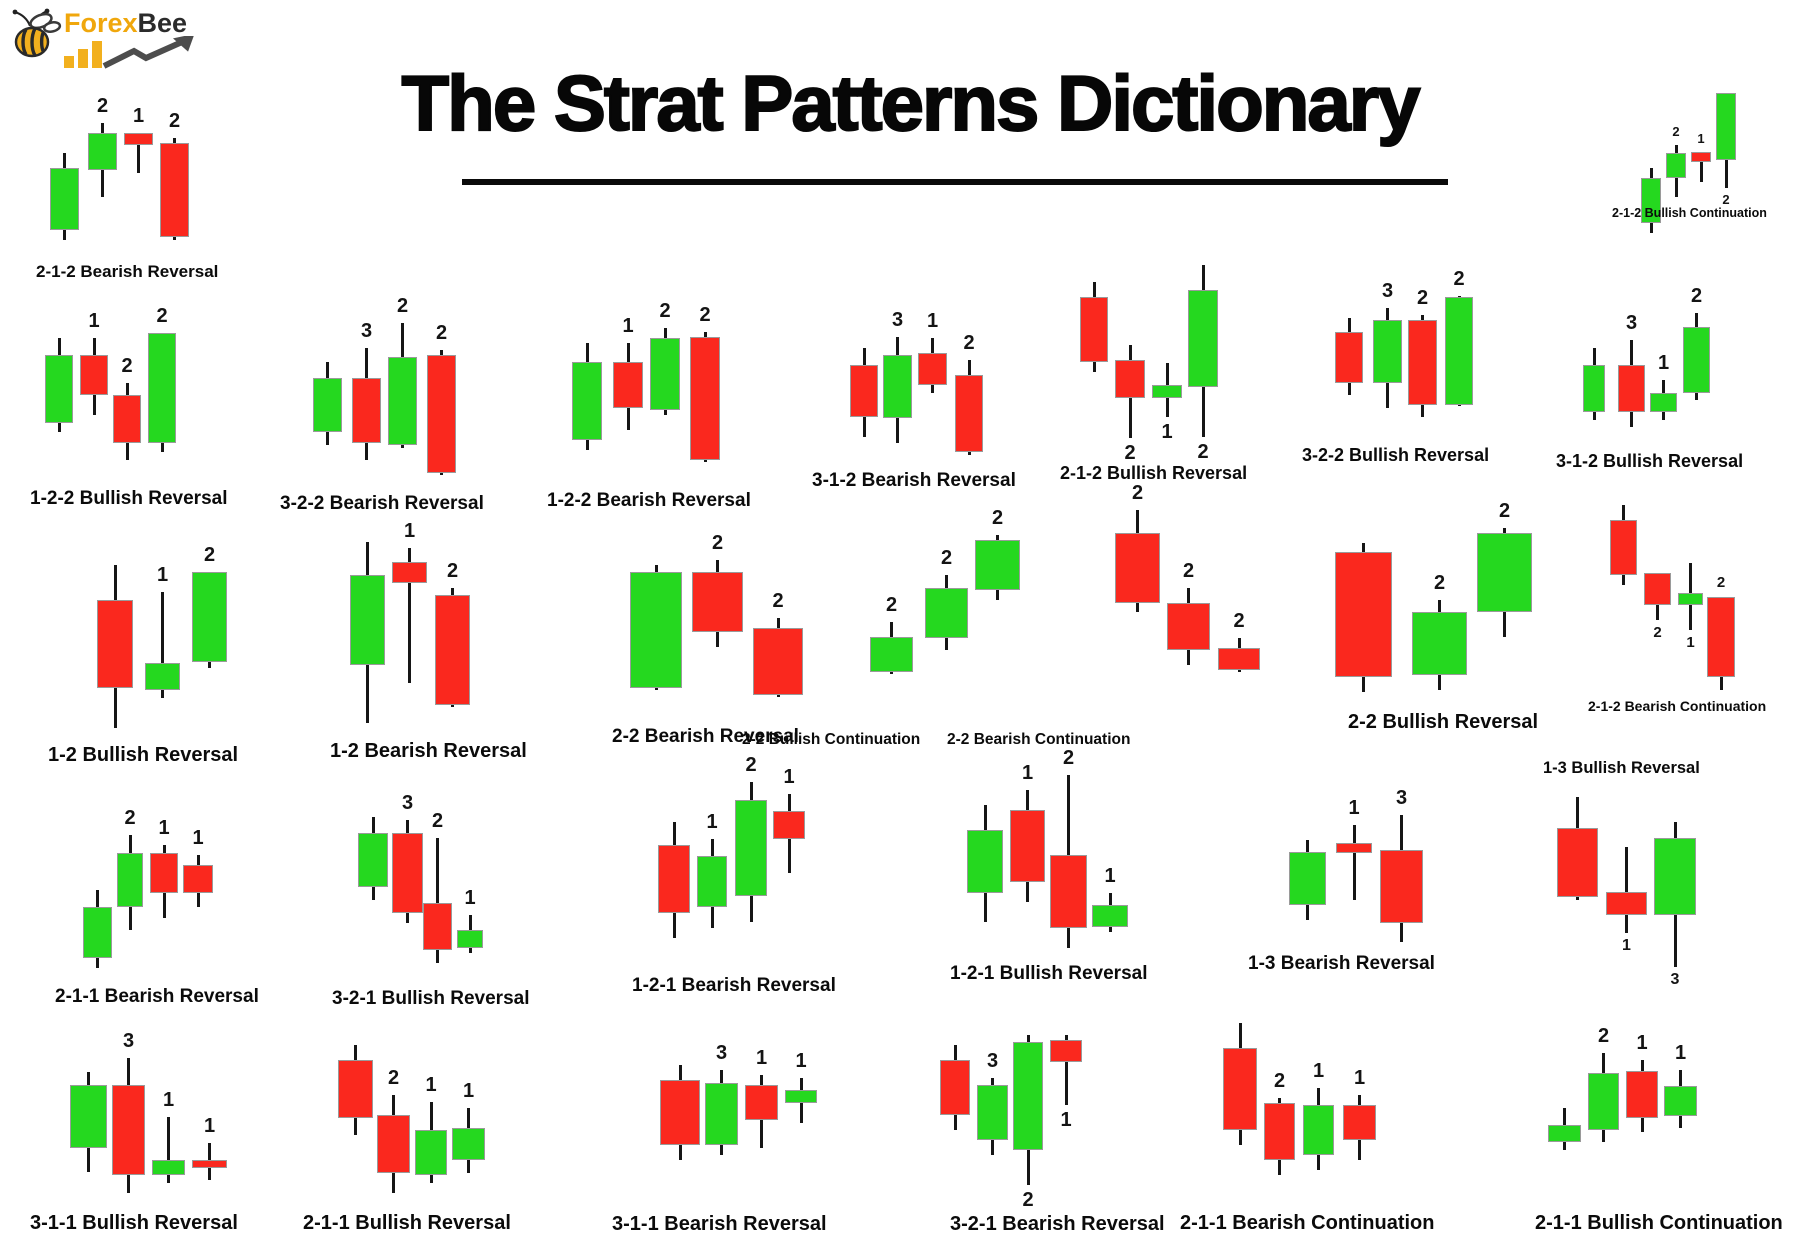  I want to click on page-title: The Strat Patterns Dictionary, so click(911, 103).